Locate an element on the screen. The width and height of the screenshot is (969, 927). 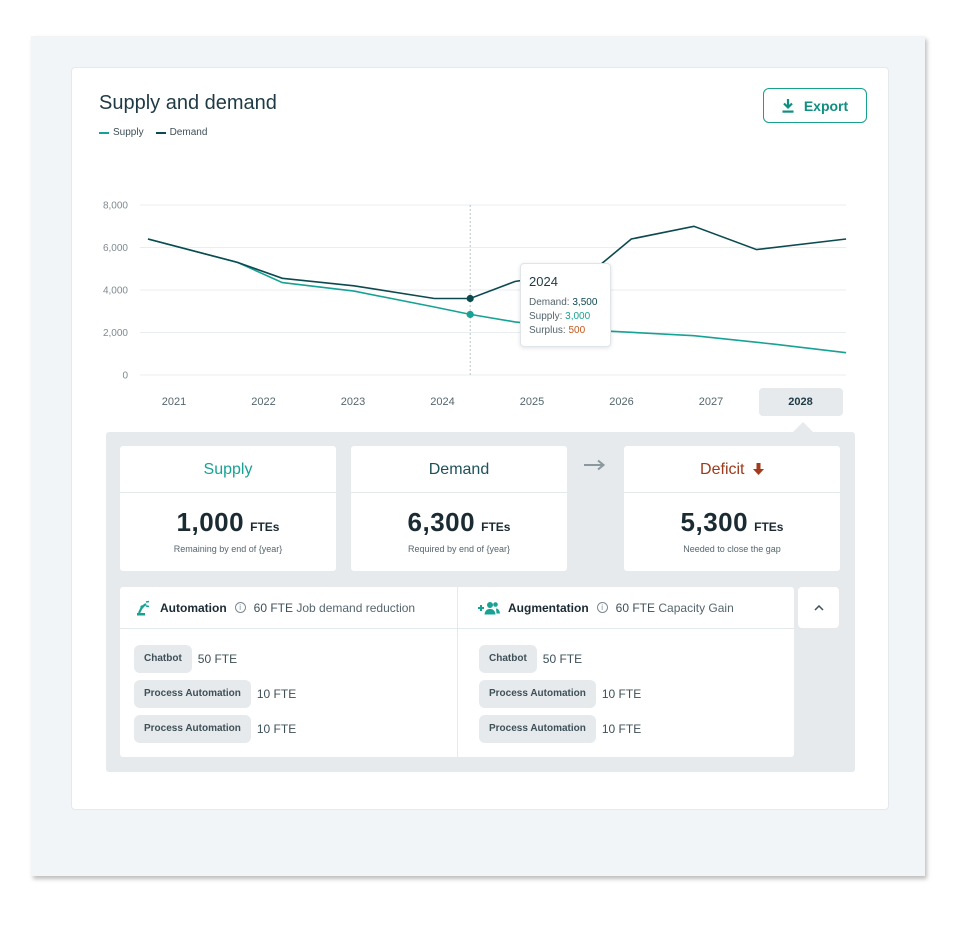
demand-metric-value: 6,300 is located at coordinates (441, 522).